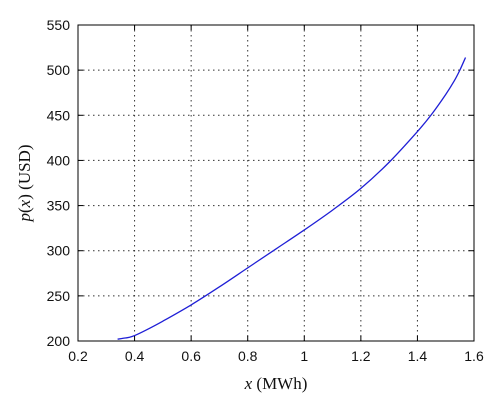 The height and width of the screenshot is (411, 500). What do you see at coordinates (24, 170) in the screenshot?
I see `y-axis-unit: (USD)` at bounding box center [24, 170].